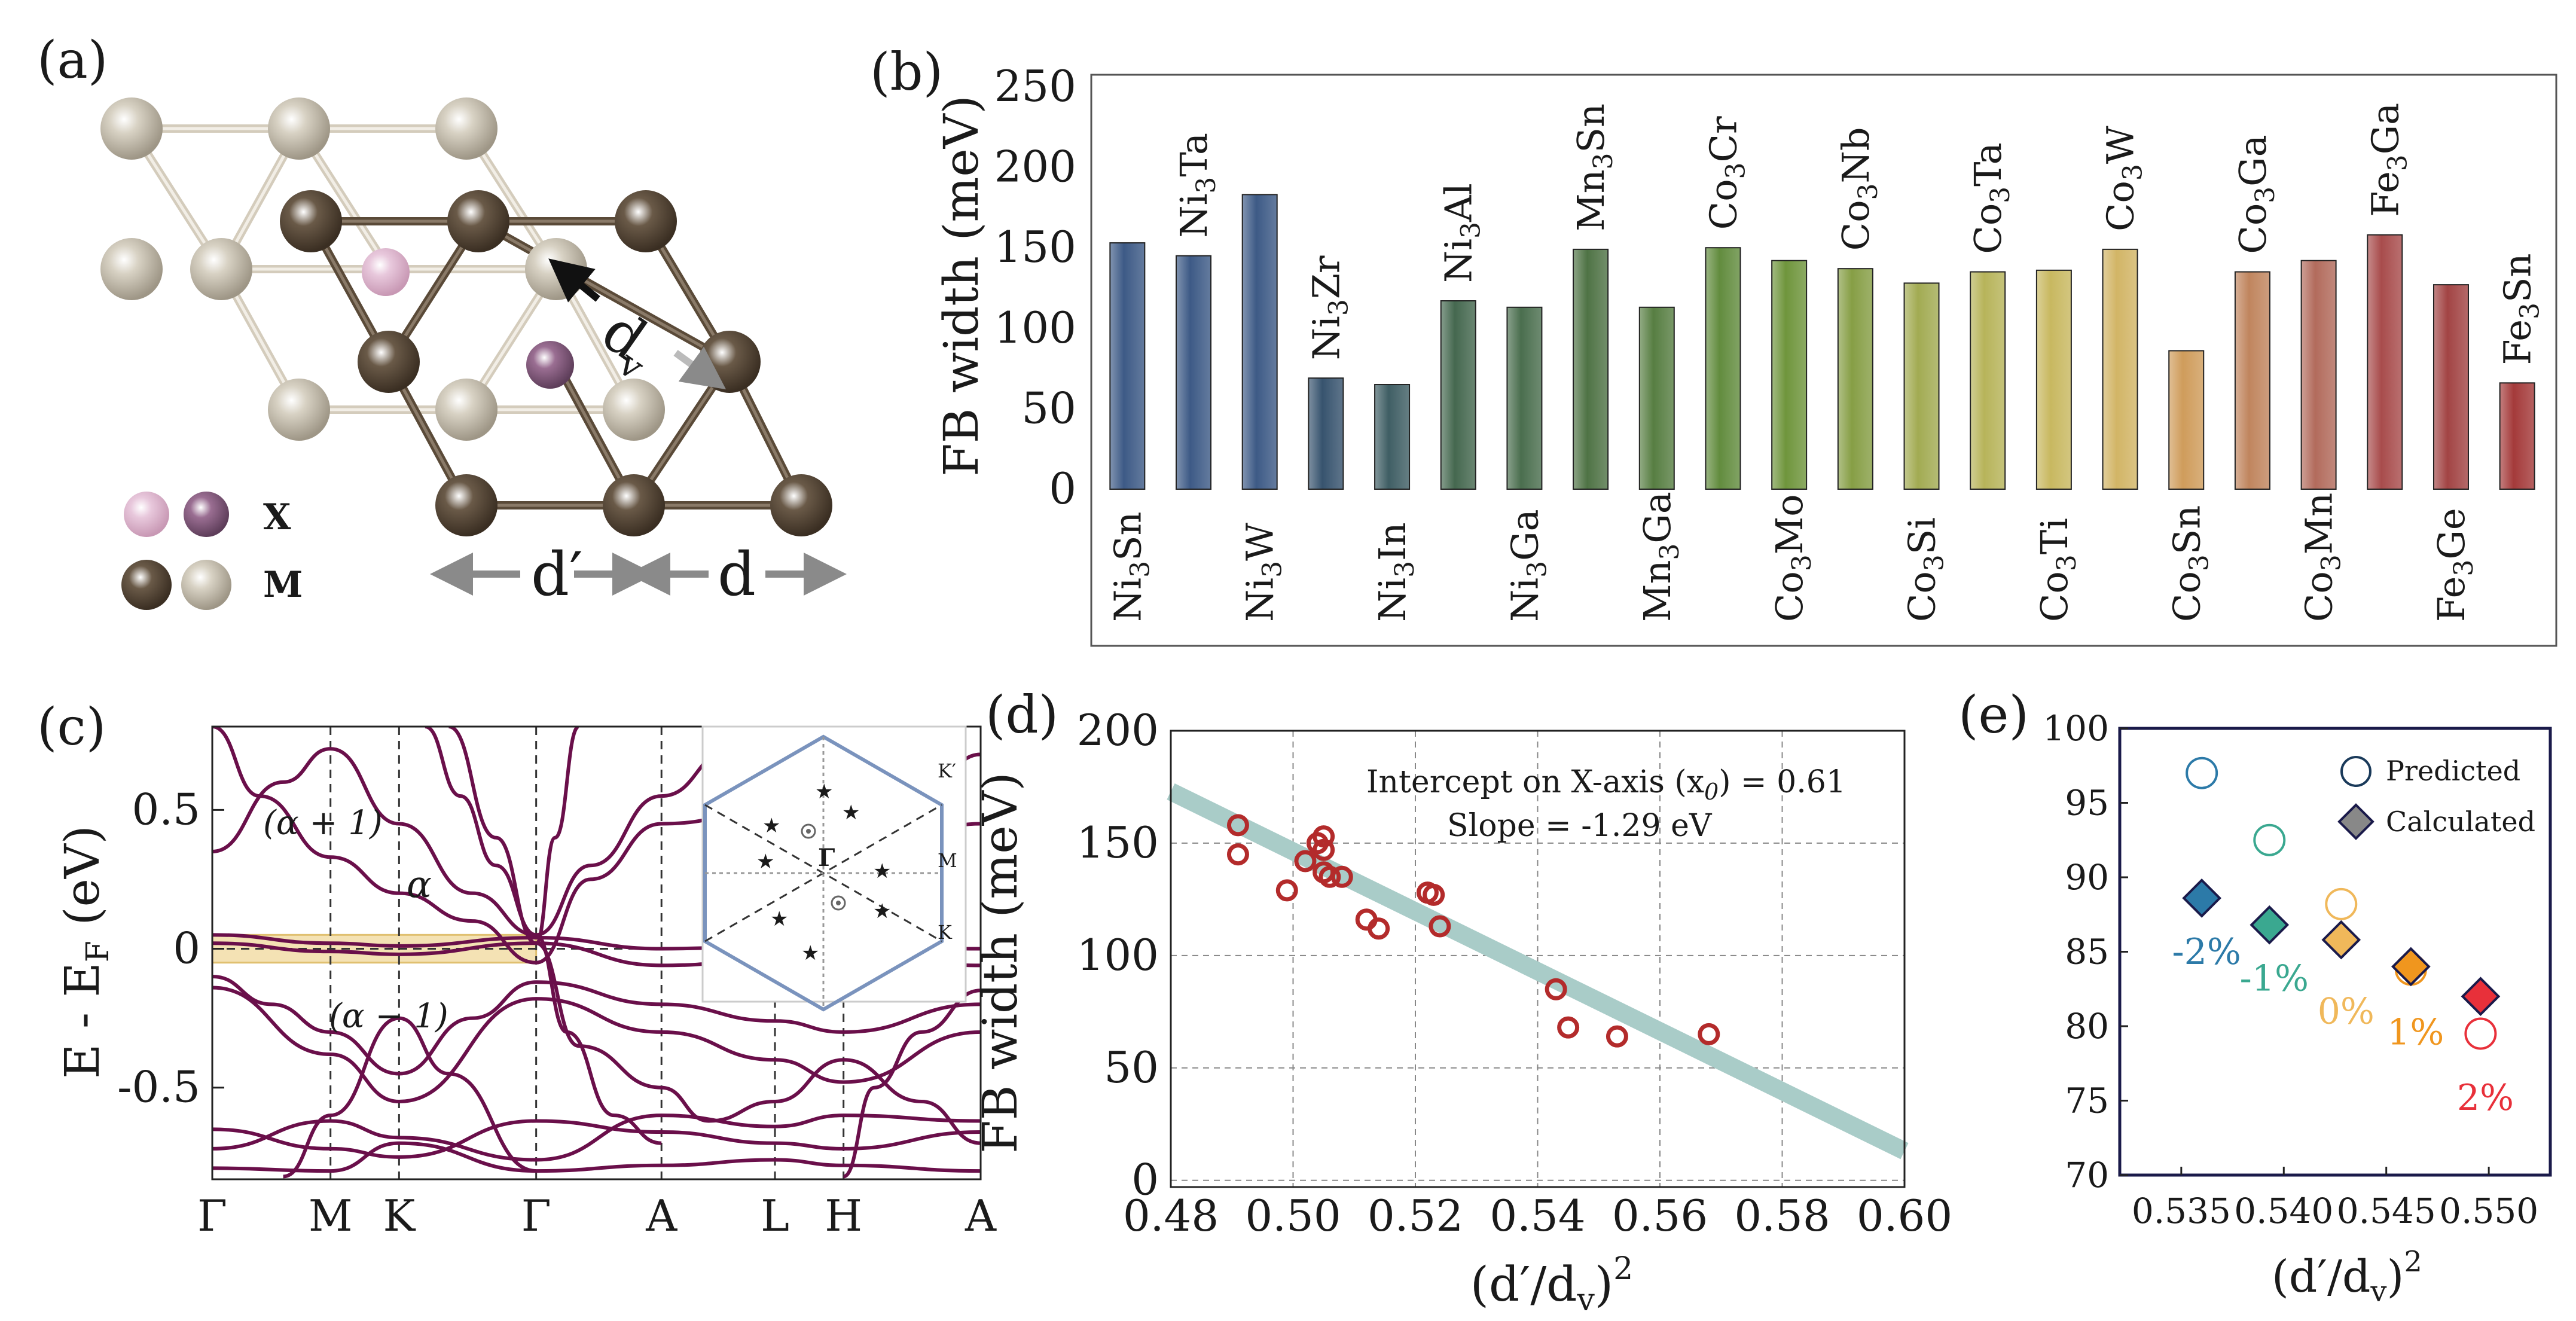 This screenshot has width=2576, height=1321. Describe the element at coordinates (2521, 309) in the screenshot. I see `bar-label-fe3sn: Fe3Sn` at that location.